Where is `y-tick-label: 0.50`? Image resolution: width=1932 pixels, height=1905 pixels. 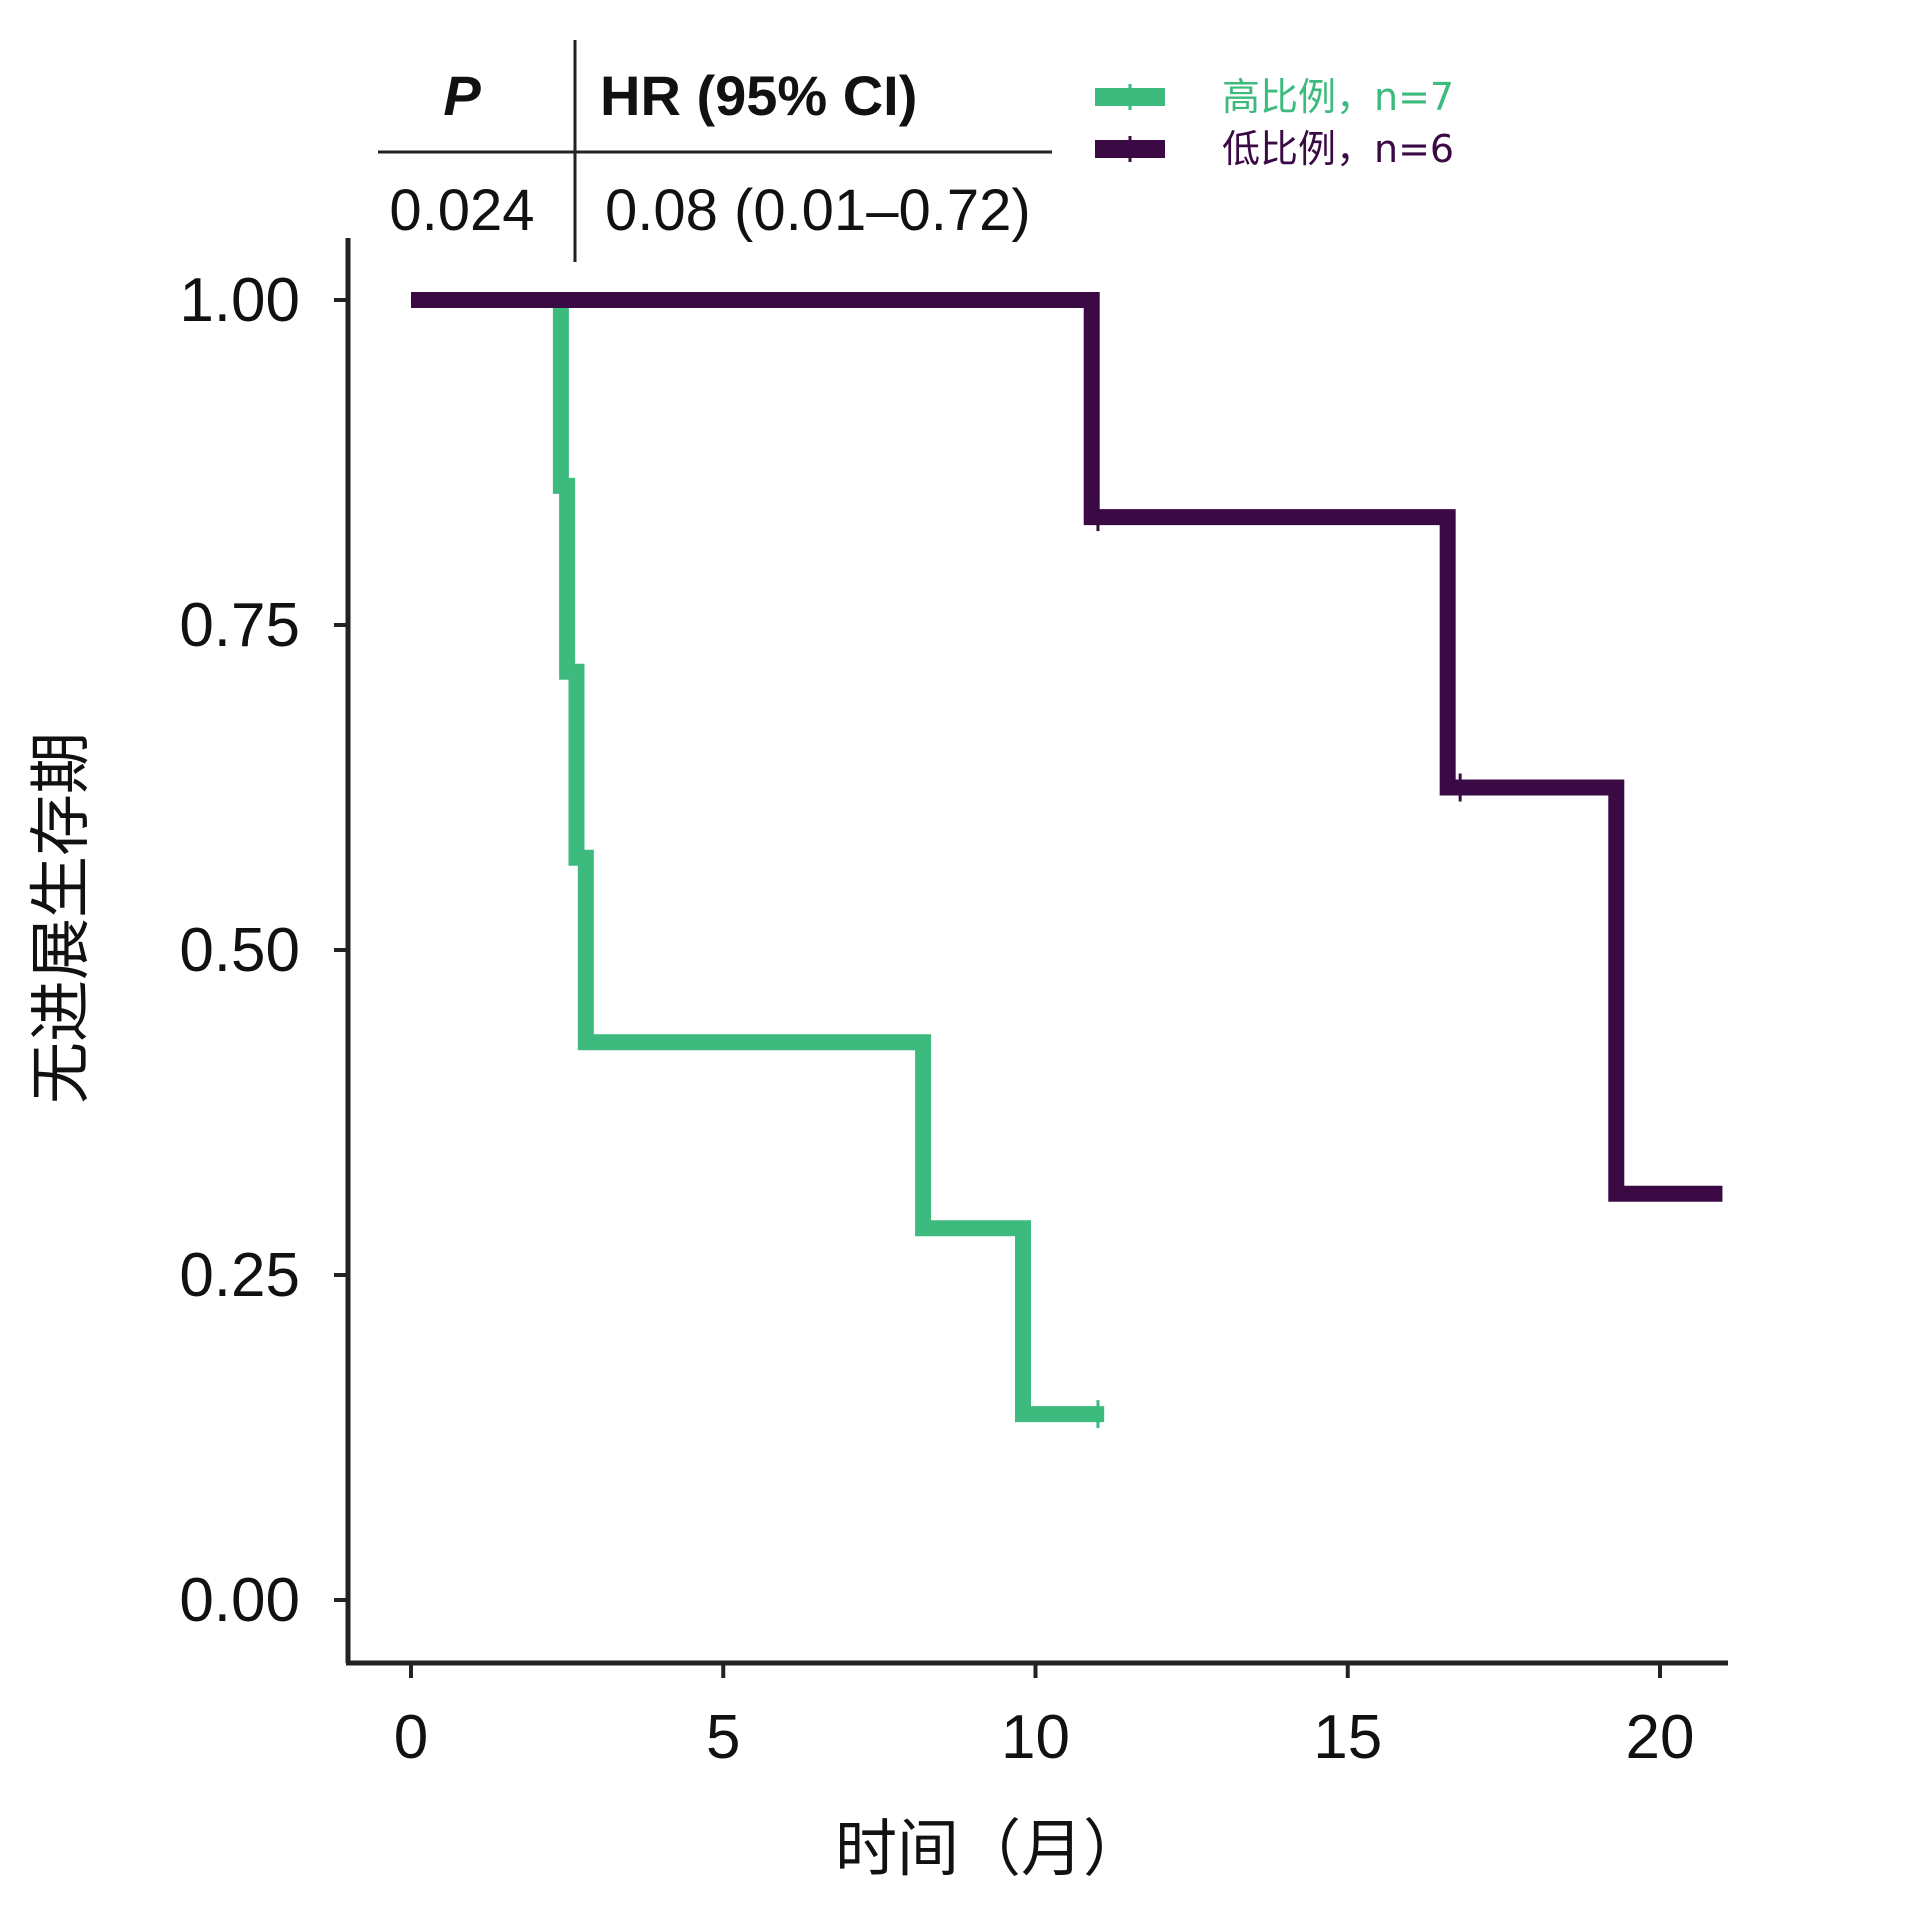
y-tick-label: 0.50 is located at coordinates (239, 950).